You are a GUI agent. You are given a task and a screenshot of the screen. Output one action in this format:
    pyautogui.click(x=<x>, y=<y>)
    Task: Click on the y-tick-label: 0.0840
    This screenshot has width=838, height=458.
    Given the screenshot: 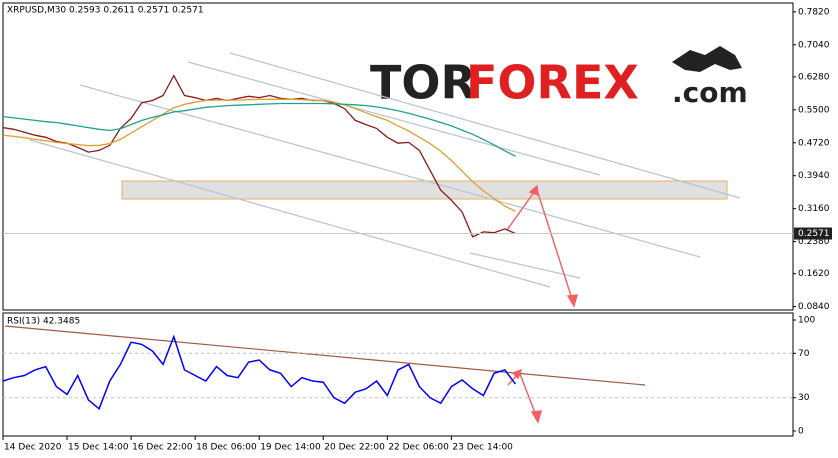 What is the action you would take?
    pyautogui.click(x=814, y=307)
    